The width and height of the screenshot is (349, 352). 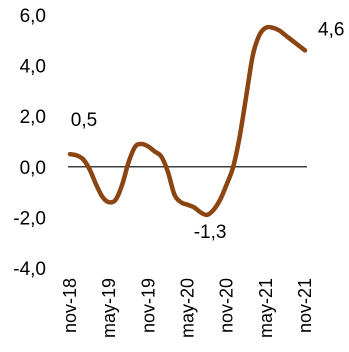 I want to click on x-tick-label: may-20, so click(x=188, y=308).